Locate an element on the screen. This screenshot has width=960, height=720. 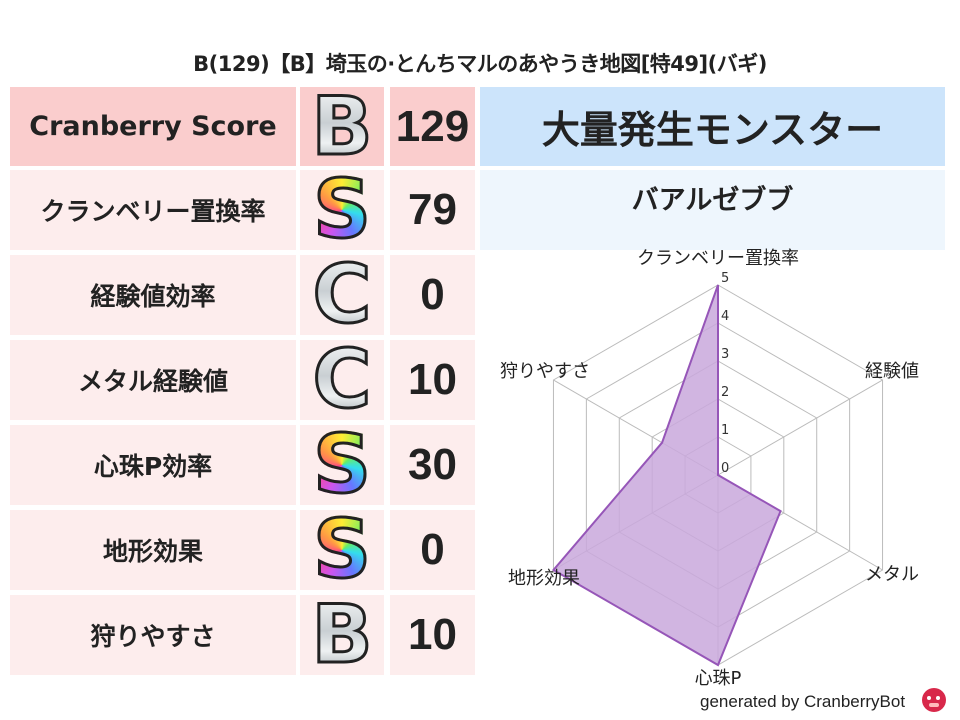
row-label: 狩りやすさ is located at coordinates (153, 635).